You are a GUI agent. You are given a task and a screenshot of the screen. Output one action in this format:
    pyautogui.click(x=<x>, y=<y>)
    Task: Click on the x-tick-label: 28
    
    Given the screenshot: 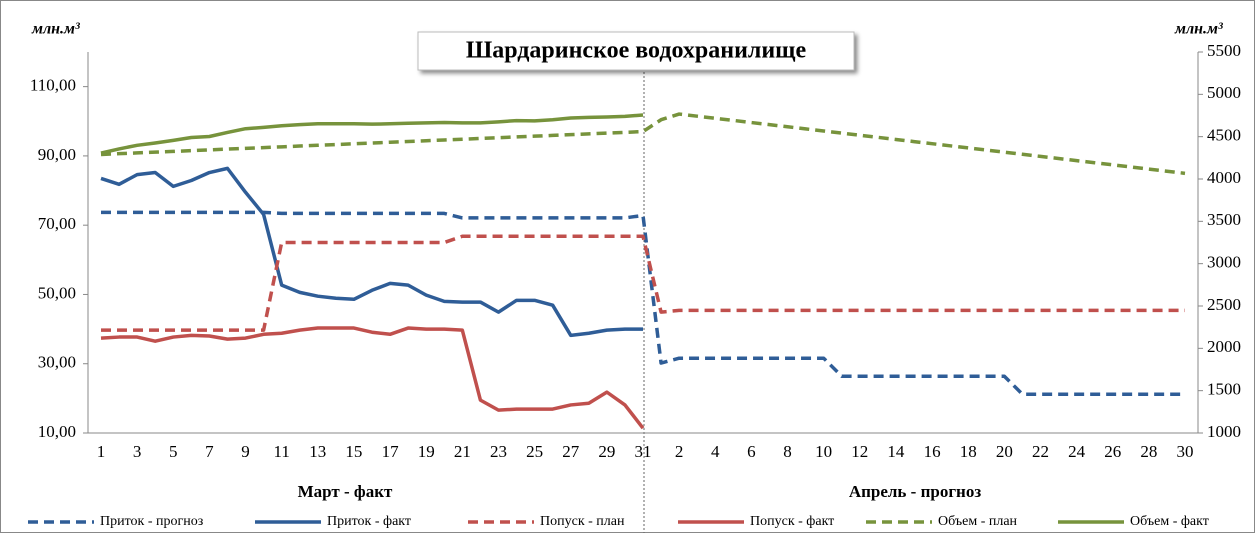 What is the action you would take?
    pyautogui.click(x=1148, y=451)
    